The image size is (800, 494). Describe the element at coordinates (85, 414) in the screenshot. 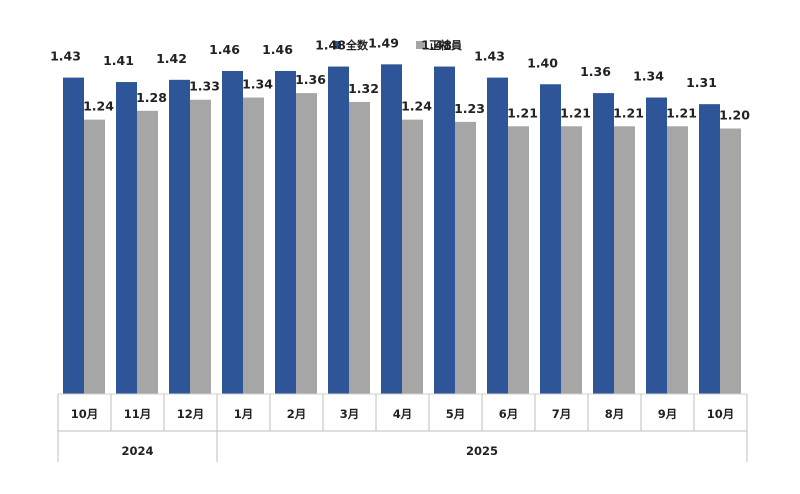

I see `x-tick-label-0: 10月` at that location.